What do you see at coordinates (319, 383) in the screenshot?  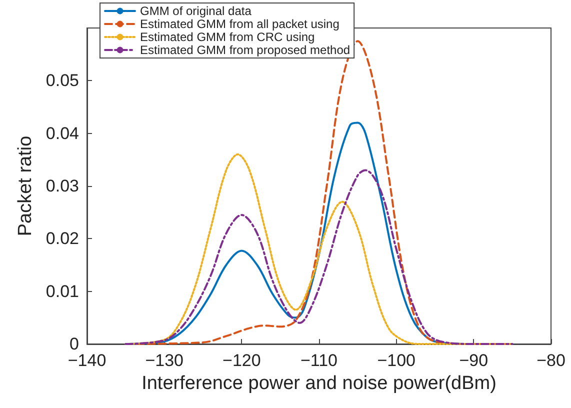 I see `x-axis-title: Interference power and noise power(dBm)` at bounding box center [319, 383].